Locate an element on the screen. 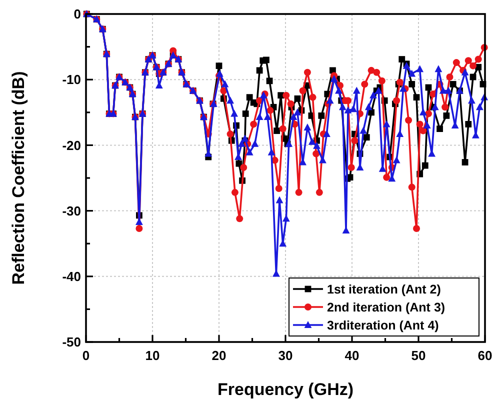 This screenshot has height=407, width=492. x-tick-label: 30 is located at coordinates (285, 355).